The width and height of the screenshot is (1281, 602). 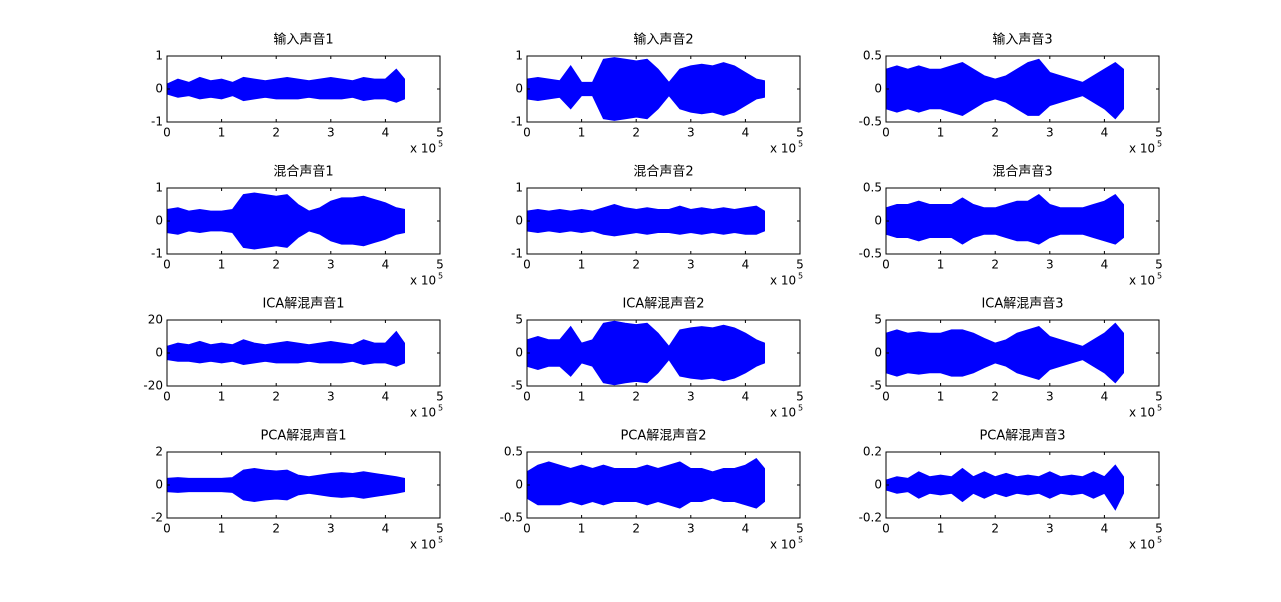 I want to click on y-tick-label: -0.2, so click(x=870, y=518).